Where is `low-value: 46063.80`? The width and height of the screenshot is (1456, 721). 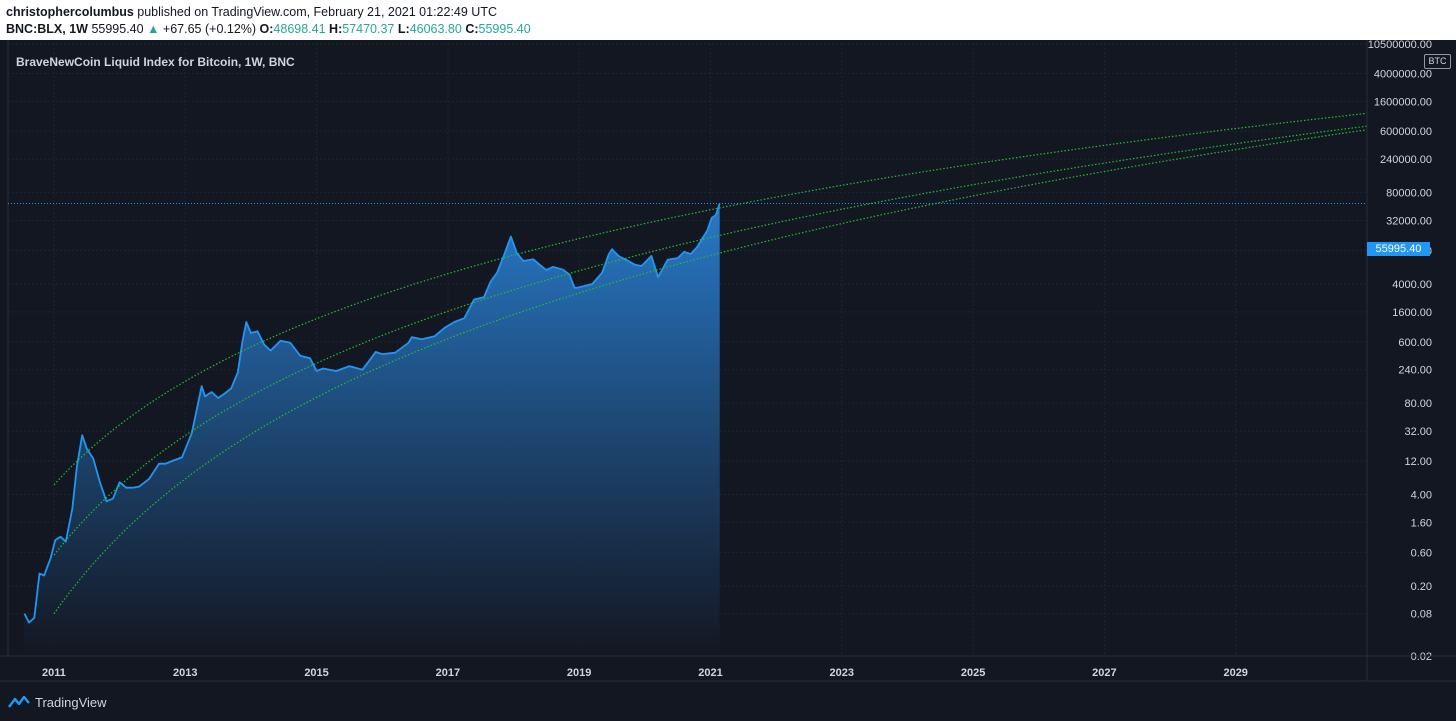 low-value: 46063.80 is located at coordinates (435, 29).